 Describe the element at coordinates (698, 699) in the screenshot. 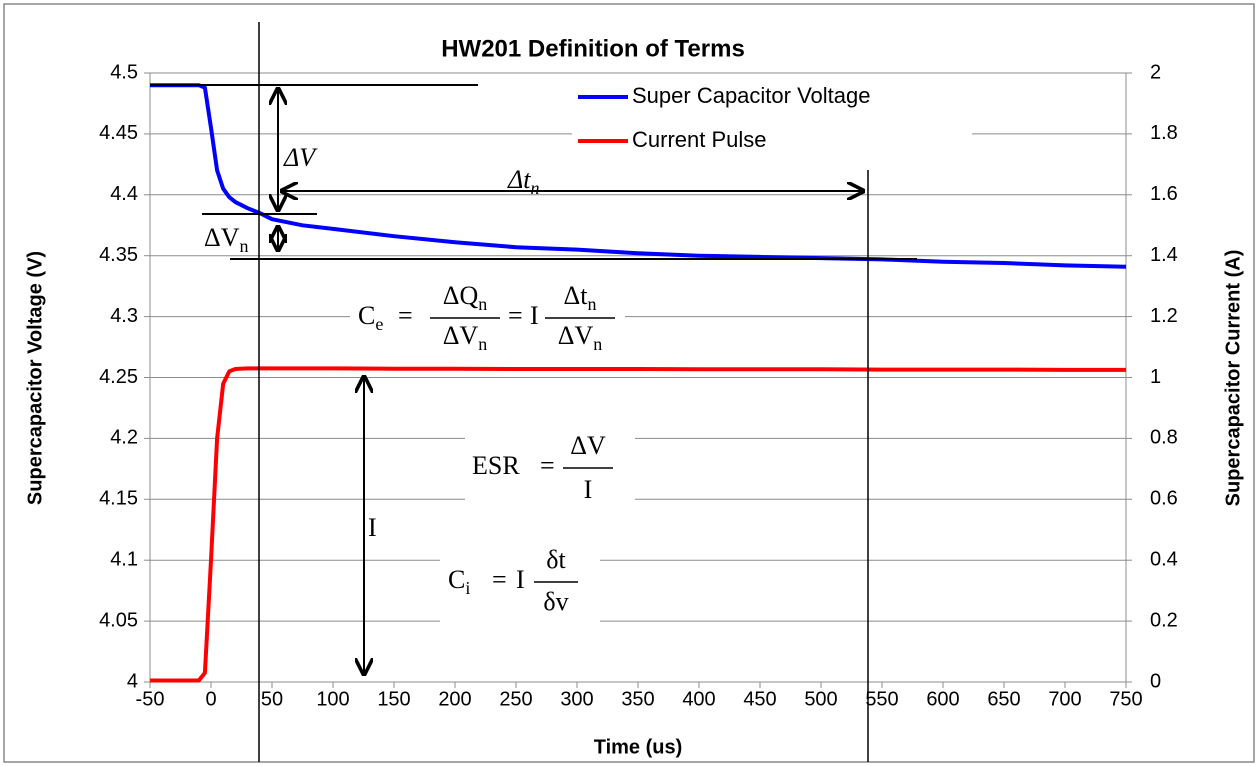

I see `x-tick-label: 400` at that location.